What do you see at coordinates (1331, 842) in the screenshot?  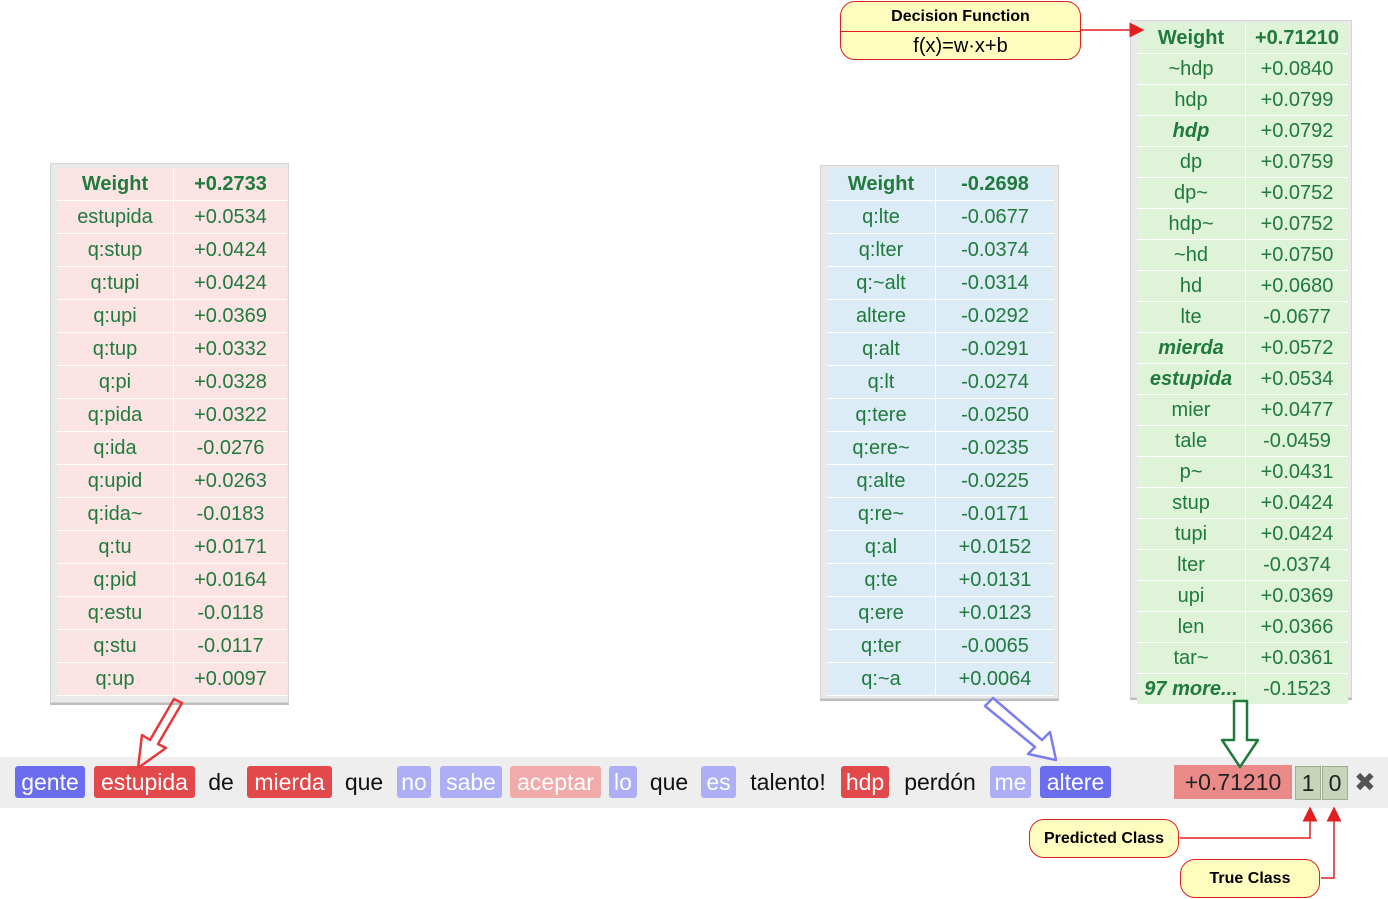 I see `connector-arrow` at bounding box center [1331, 842].